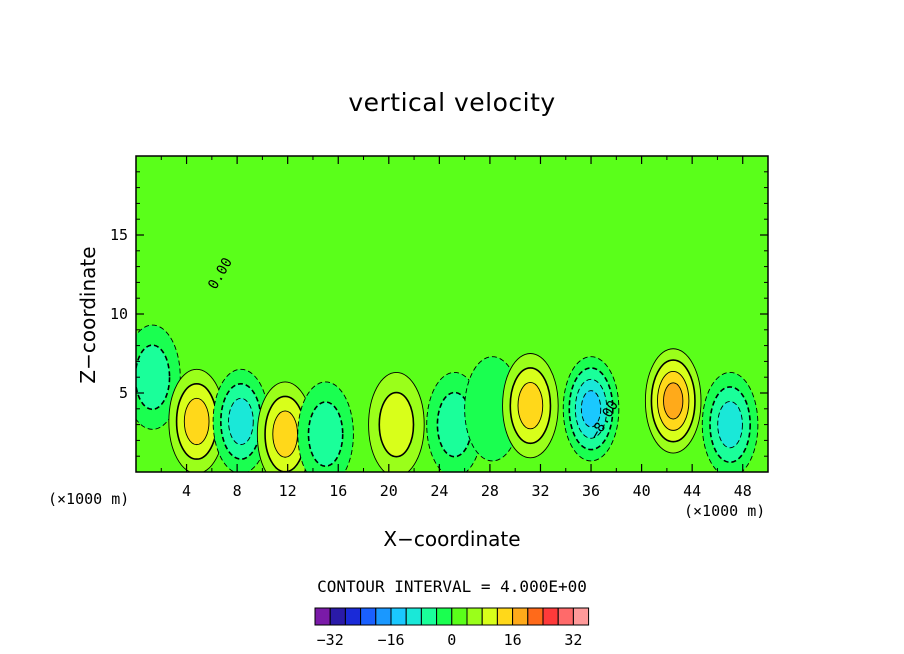  I want to click on y-tick-label: 15, so click(119, 235).